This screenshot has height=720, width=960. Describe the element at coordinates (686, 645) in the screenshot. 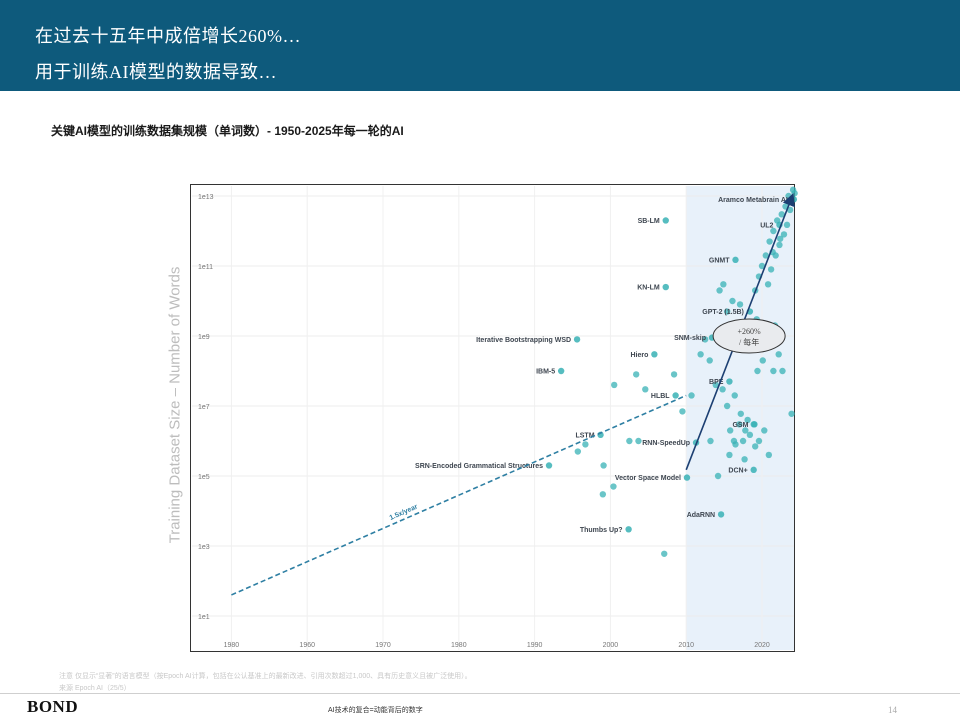

I see `x-tick-label: 2010` at that location.